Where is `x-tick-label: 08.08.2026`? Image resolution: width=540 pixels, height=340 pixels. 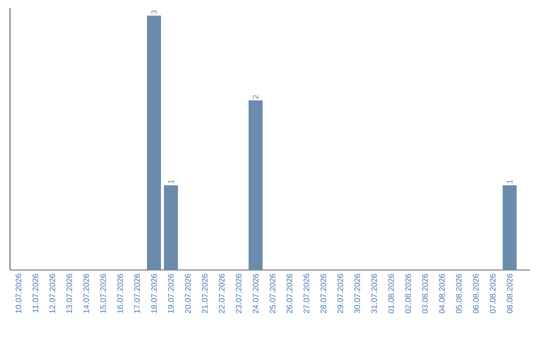
x-tick-label: 08.08.2026 is located at coordinates (509, 294).